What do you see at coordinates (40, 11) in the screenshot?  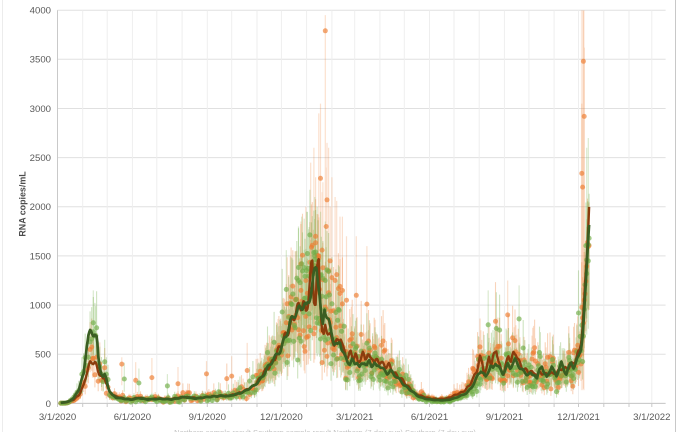 I see `svg-text: 4000` at bounding box center [40, 11].